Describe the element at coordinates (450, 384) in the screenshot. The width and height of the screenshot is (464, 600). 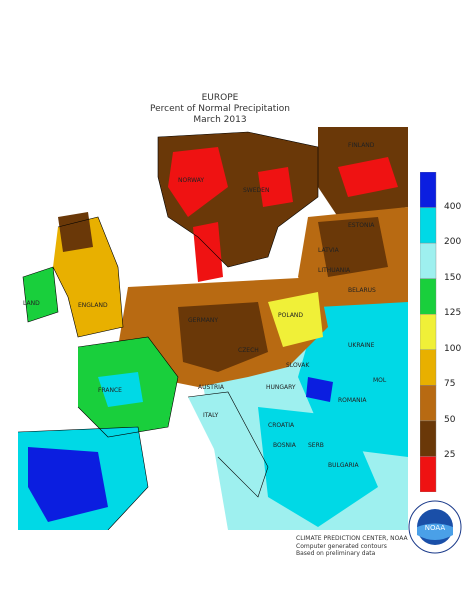
I see `legend-label: 75` at that location.